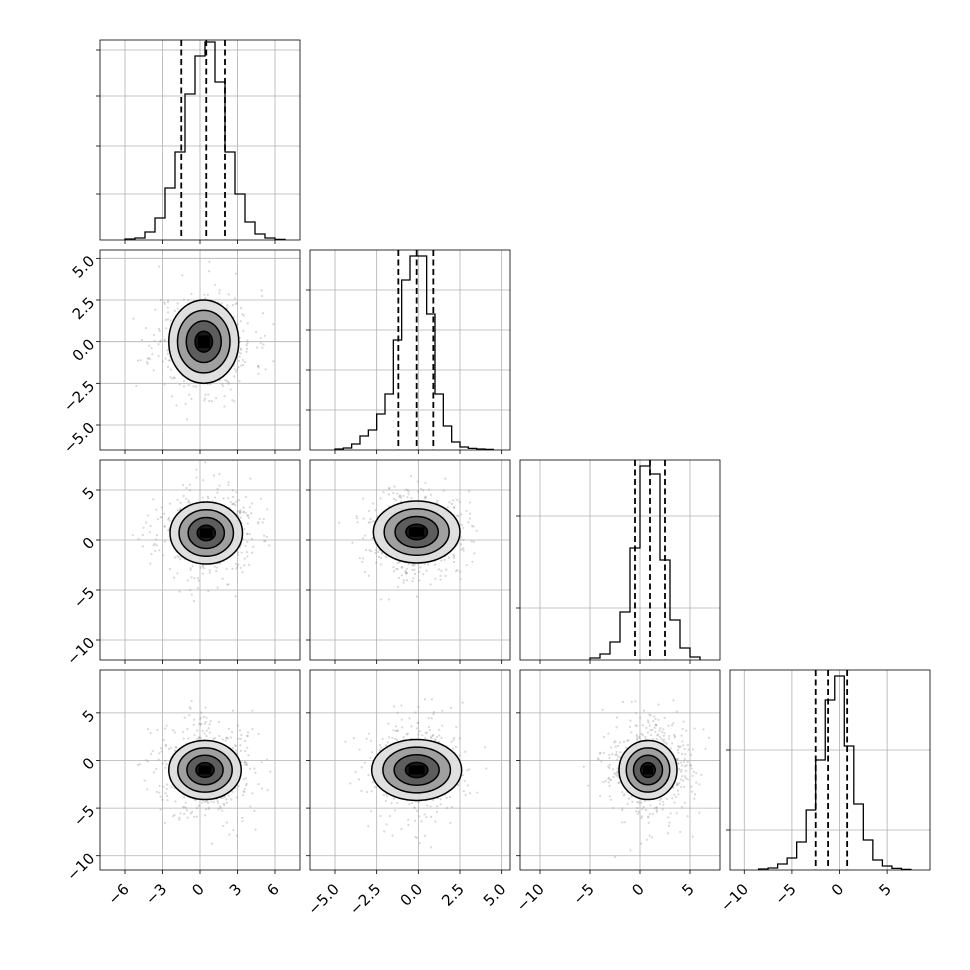  I want to click on xtick-label-1-3: 2.5, so click(453, 895).